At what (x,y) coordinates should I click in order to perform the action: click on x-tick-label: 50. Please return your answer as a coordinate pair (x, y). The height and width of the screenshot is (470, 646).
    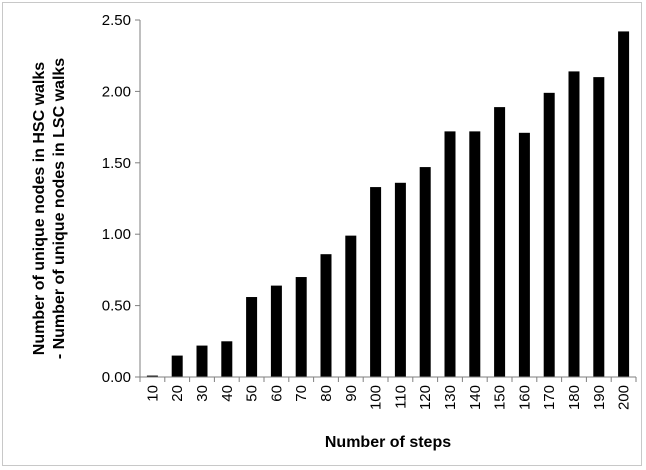
    Looking at the image, I should click on (252, 393).